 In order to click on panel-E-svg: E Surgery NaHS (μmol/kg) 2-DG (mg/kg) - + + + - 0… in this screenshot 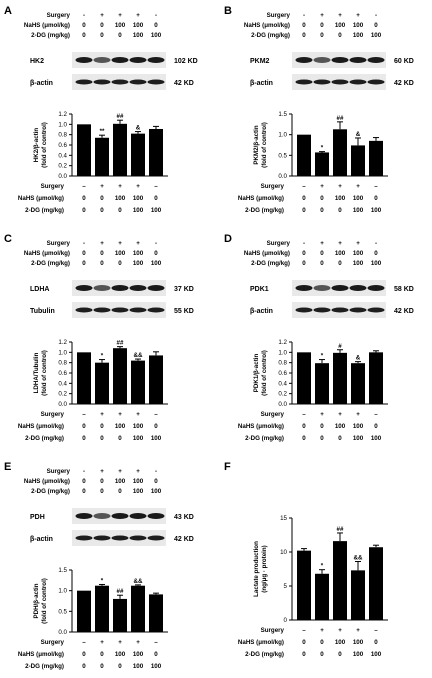, I will do `click(99, 565)`.